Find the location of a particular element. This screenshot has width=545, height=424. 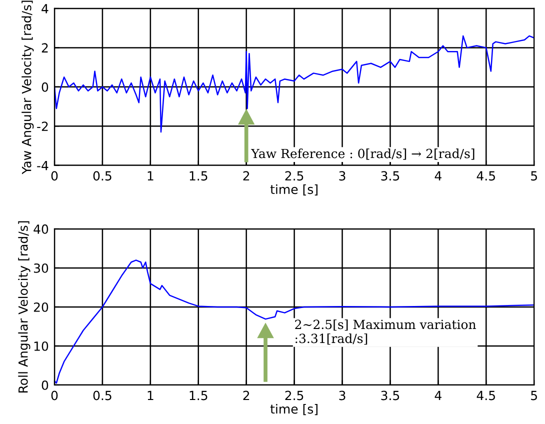

y-tick-label: 20 is located at coordinates (41, 307).